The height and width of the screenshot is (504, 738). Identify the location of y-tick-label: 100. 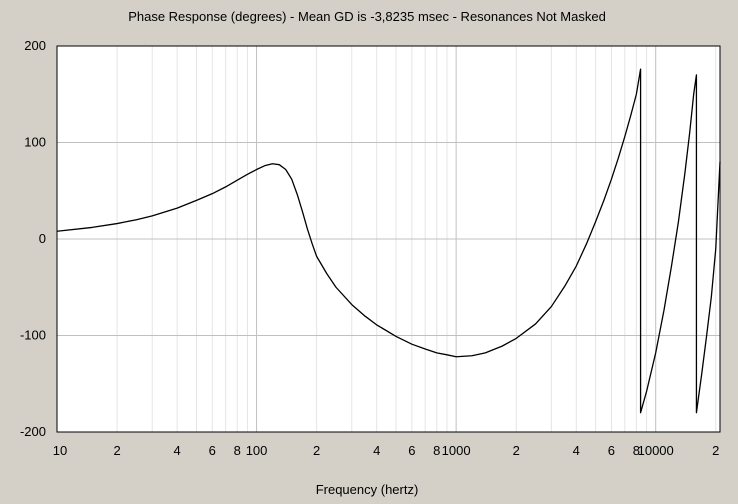
(35, 142).